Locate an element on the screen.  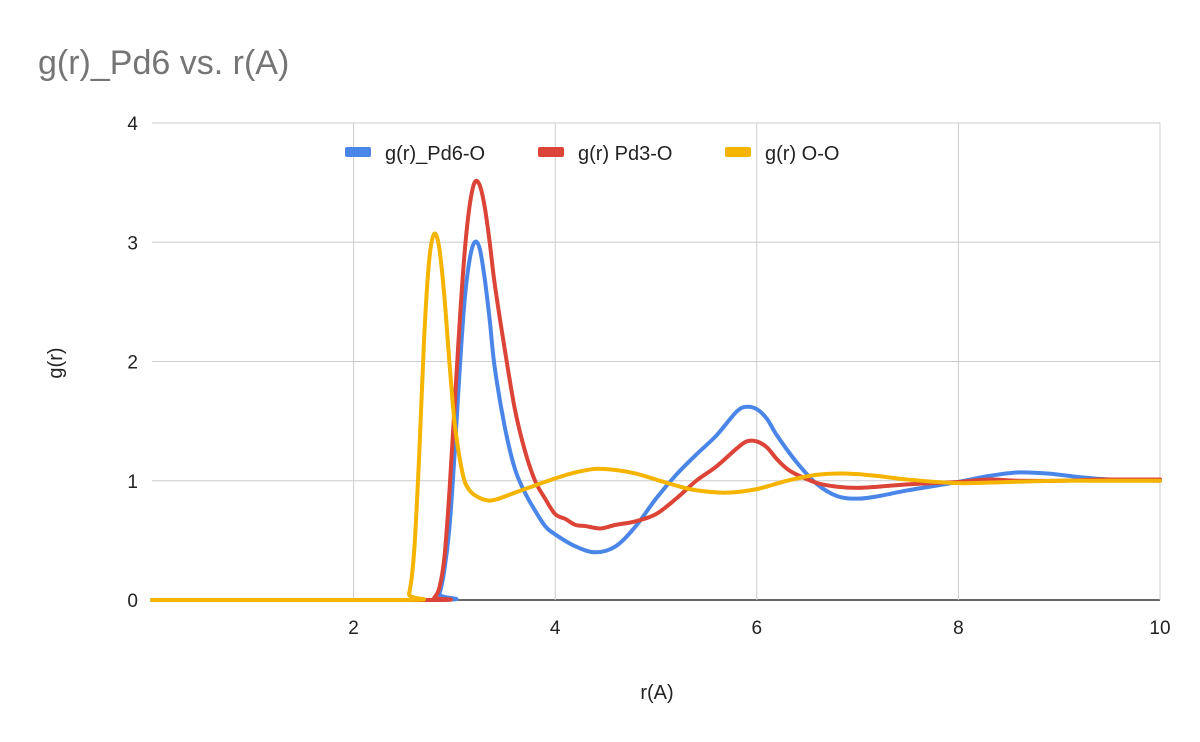
x-tick-label: 4 is located at coordinates (555, 628).